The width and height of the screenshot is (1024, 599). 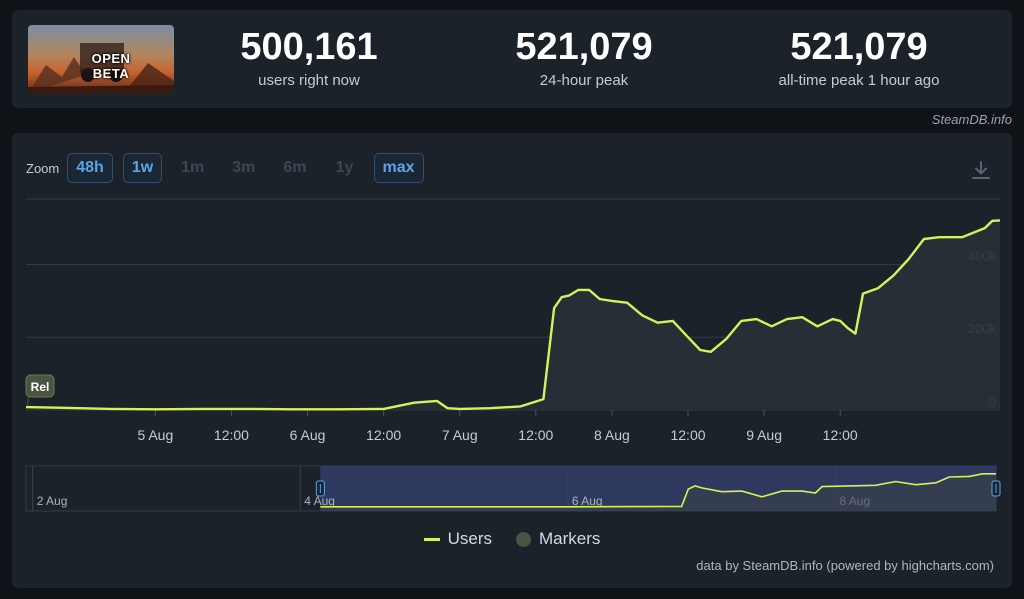 What do you see at coordinates (230, 168) in the screenshot?
I see `zoom-bar: Zoom 48h 1w 1m 3m 6m 1y max` at bounding box center [230, 168].